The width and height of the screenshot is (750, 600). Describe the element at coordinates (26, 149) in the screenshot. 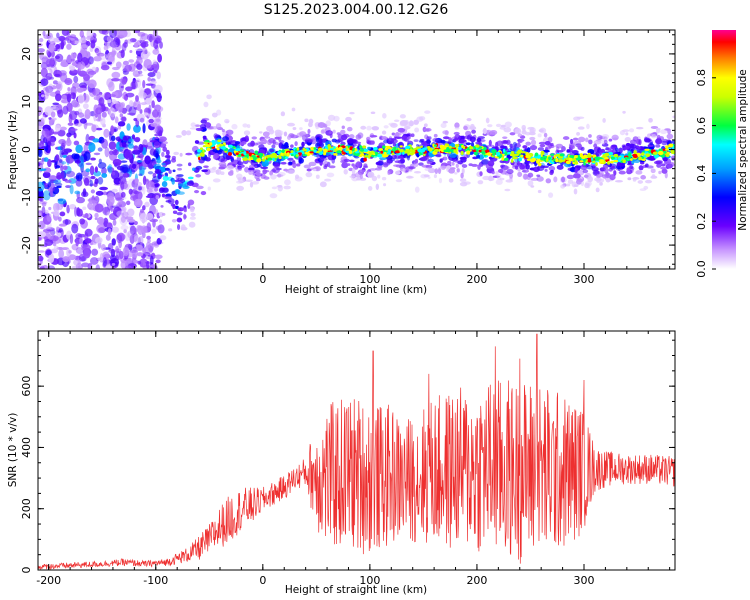

I see `spectrogram-y-tick-label: 0` at that location.